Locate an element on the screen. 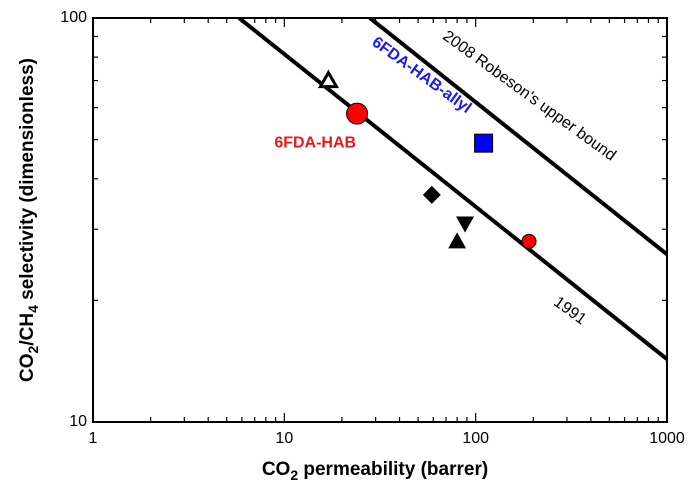 The height and width of the screenshot is (486, 690). y-axis-label-b: /CH is located at coordinates (27, 329).